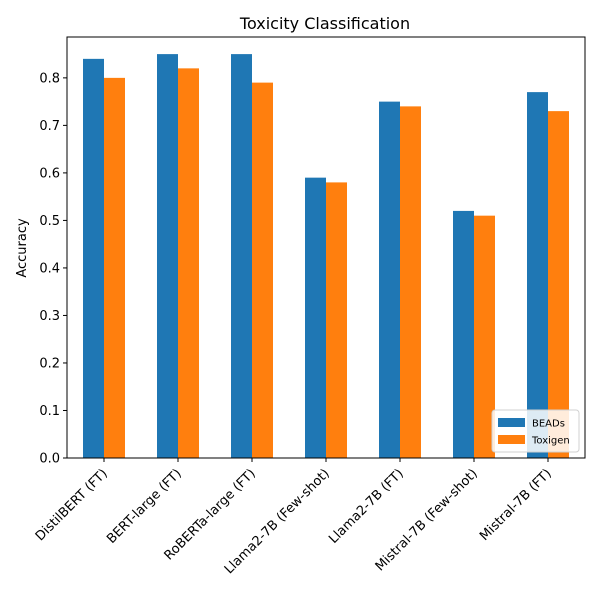 This screenshot has width=600, height=600. I want to click on legend-swatch-beads, so click(511, 422).